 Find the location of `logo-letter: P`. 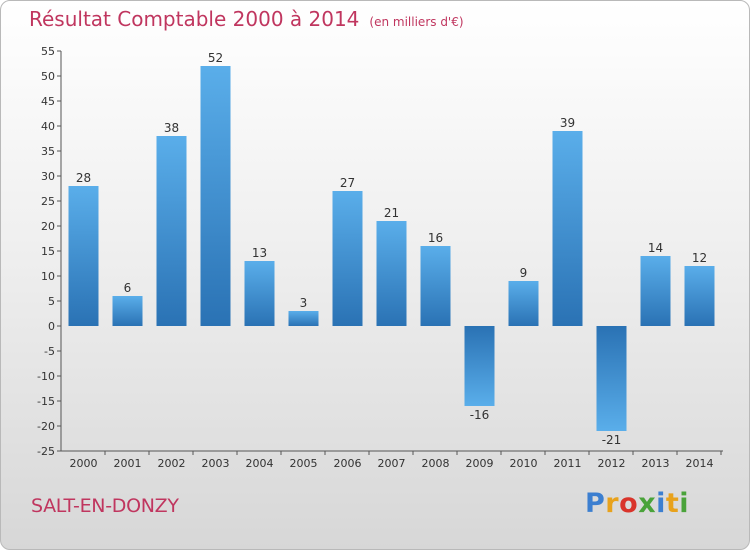

logo-letter: P is located at coordinates (595, 503).